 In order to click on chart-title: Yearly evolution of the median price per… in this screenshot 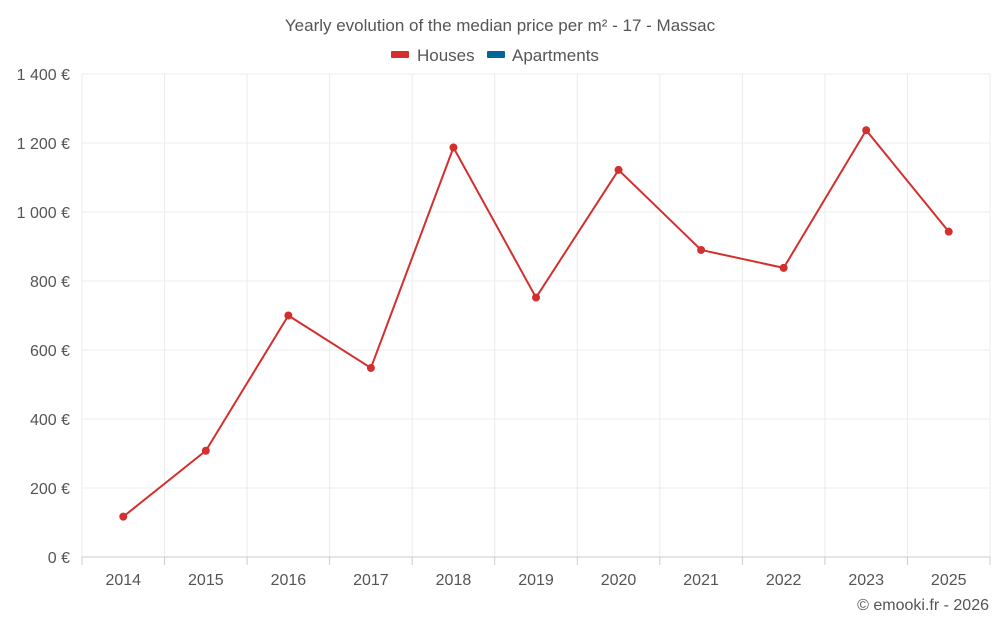, I will do `click(500, 25)`.